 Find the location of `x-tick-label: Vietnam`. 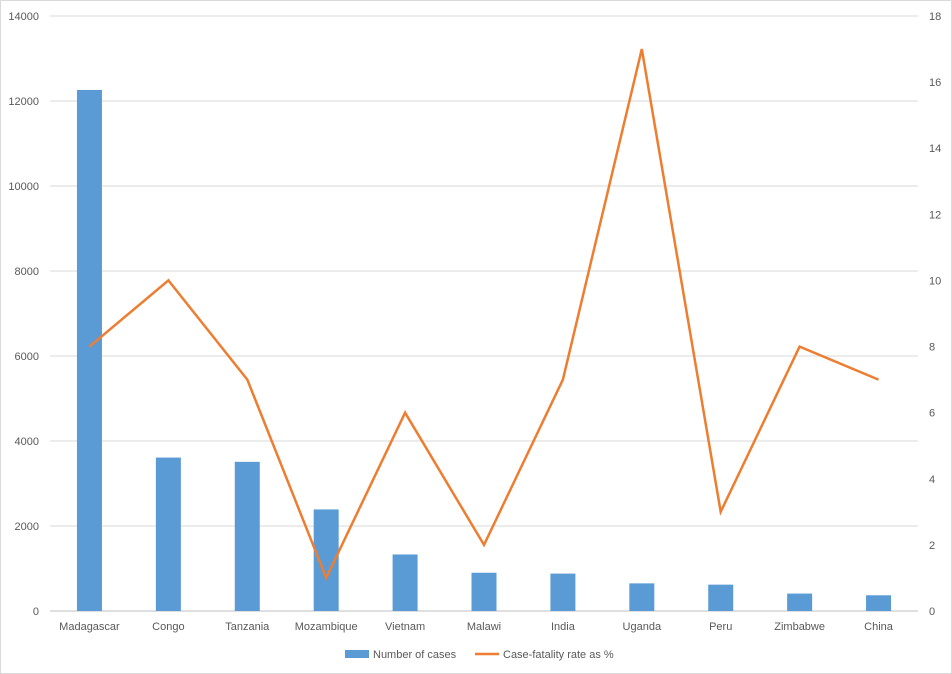

x-tick-label: Vietnam is located at coordinates (405, 627).